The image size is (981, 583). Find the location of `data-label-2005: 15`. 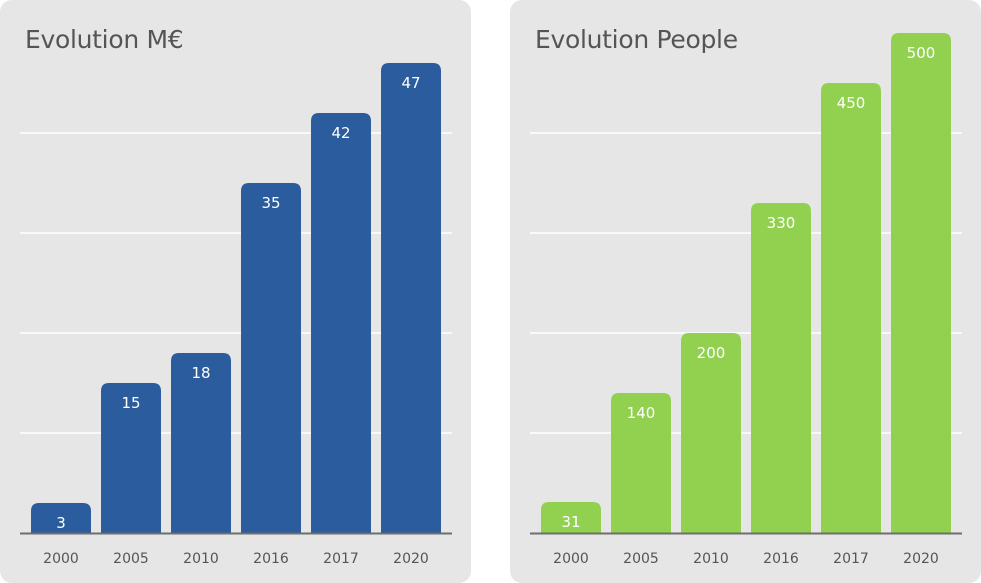

data-label-2005: 15 is located at coordinates (130, 403).